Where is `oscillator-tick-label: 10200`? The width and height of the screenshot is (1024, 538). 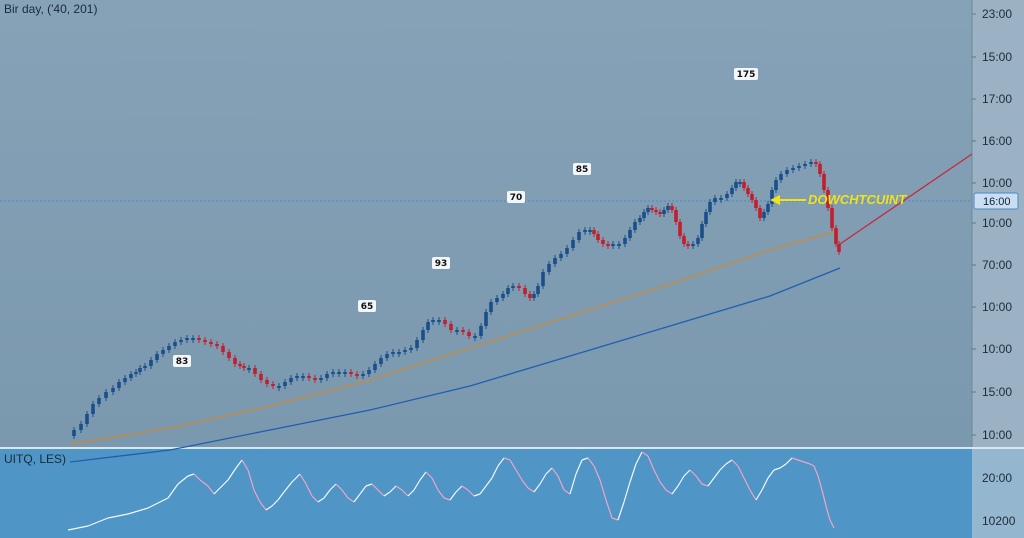
oscillator-tick-label: 10200 is located at coordinates (999, 521).